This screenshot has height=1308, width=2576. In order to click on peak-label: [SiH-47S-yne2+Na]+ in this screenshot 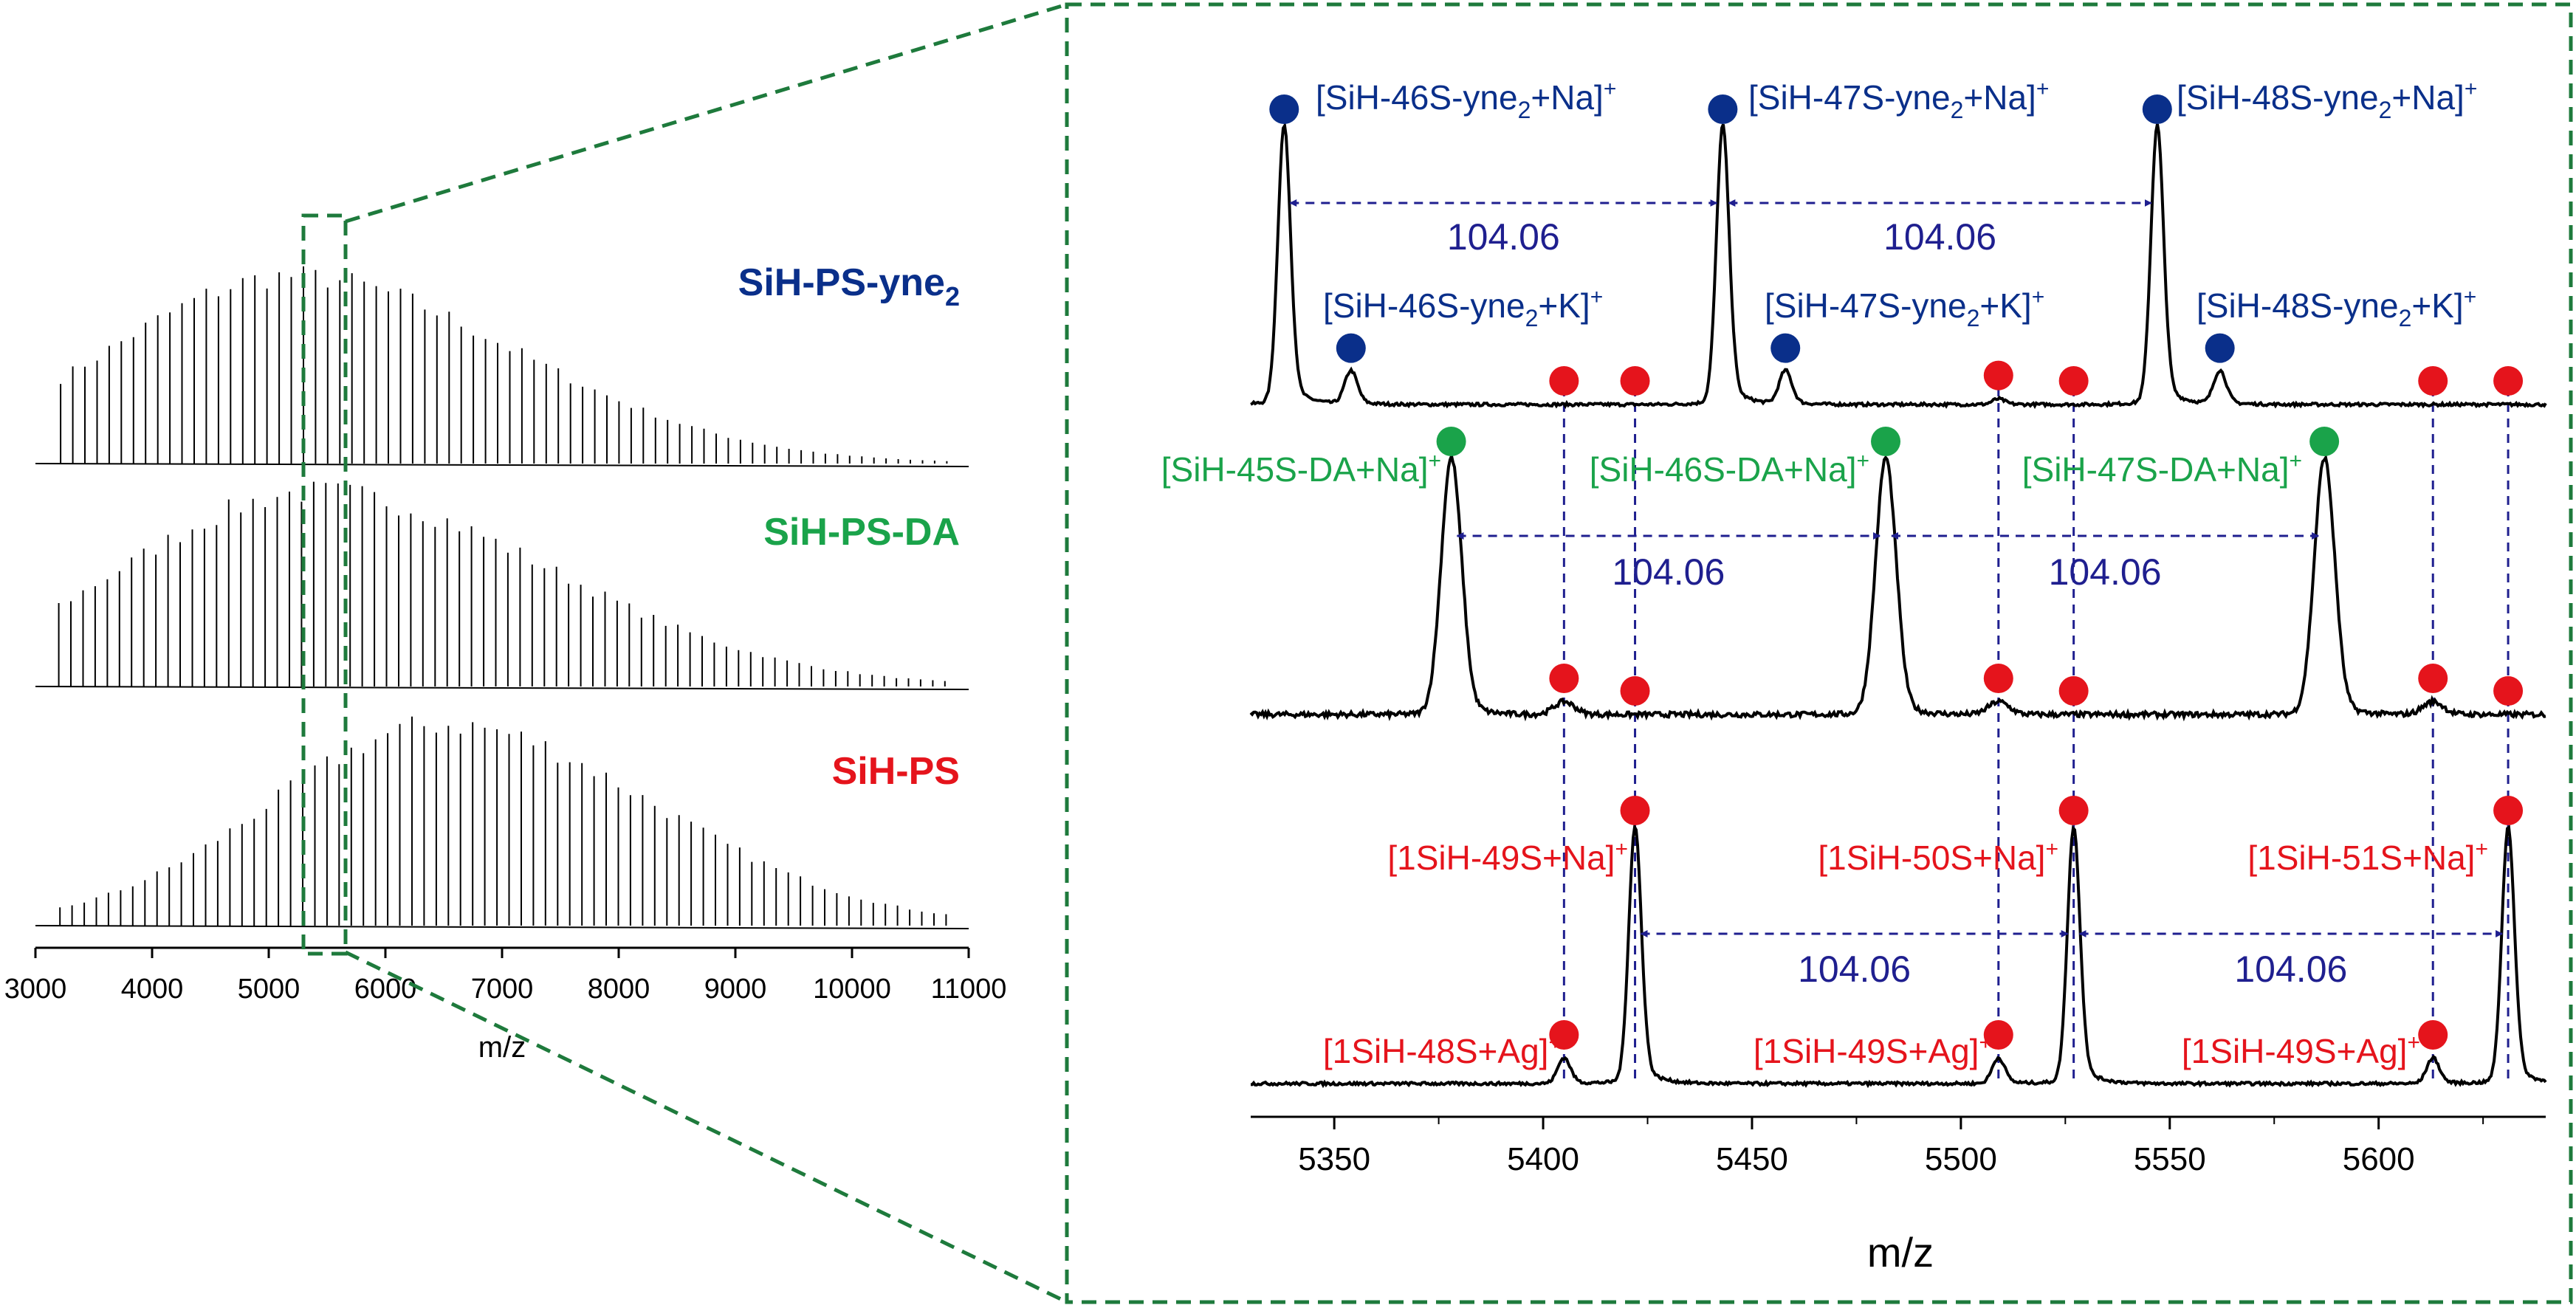, I will do `click(1898, 100)`.